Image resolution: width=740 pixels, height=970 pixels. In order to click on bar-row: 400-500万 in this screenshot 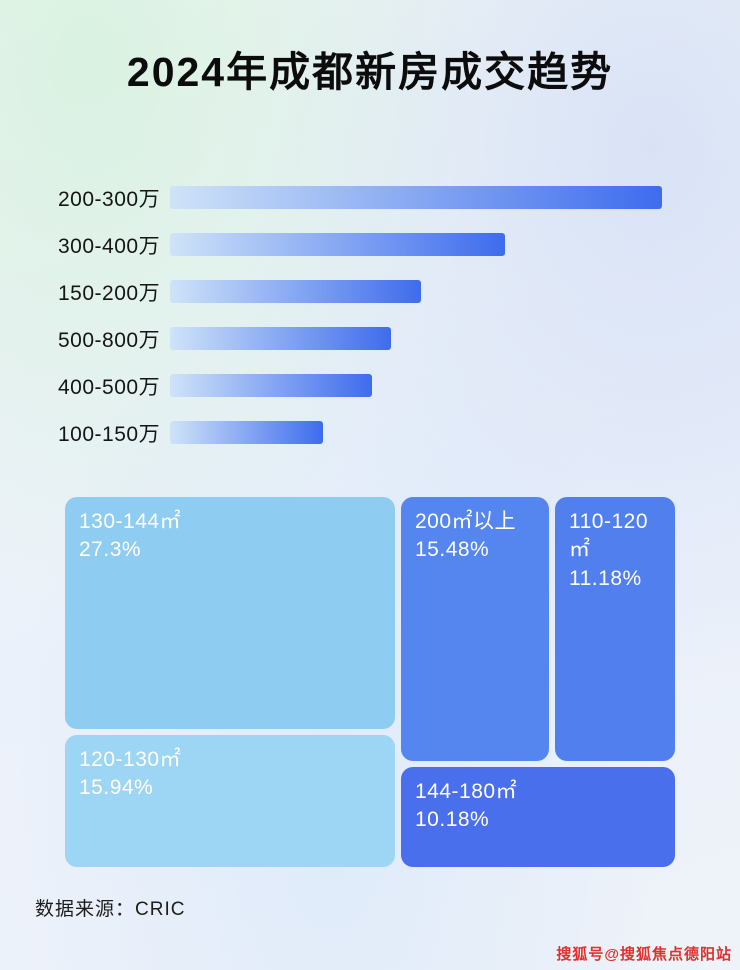, I will do `click(360, 386)`.